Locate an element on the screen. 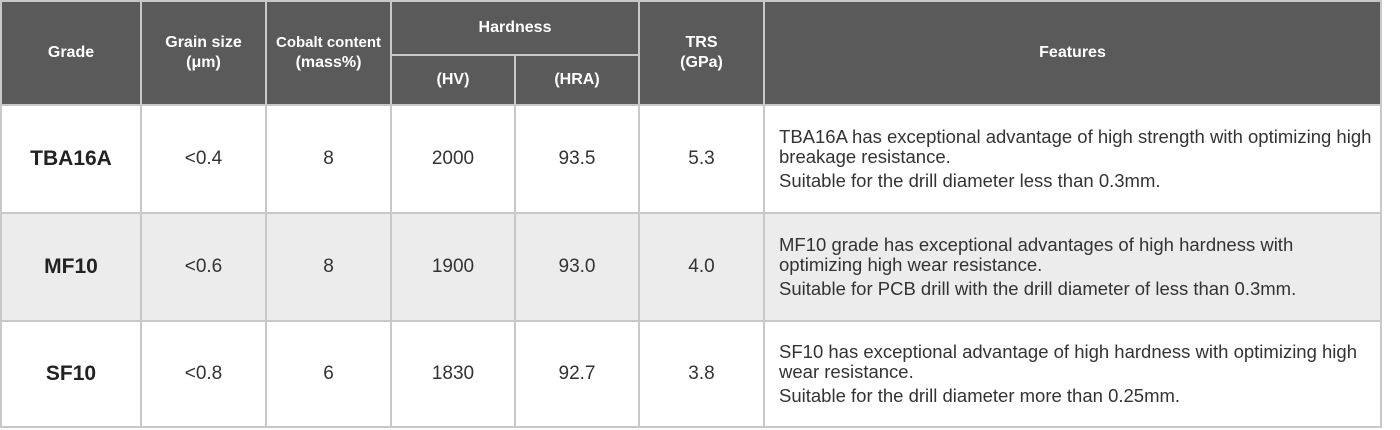 The width and height of the screenshot is (1400, 430). header-cobalt-label: Cobalt content is located at coordinates (328, 42).